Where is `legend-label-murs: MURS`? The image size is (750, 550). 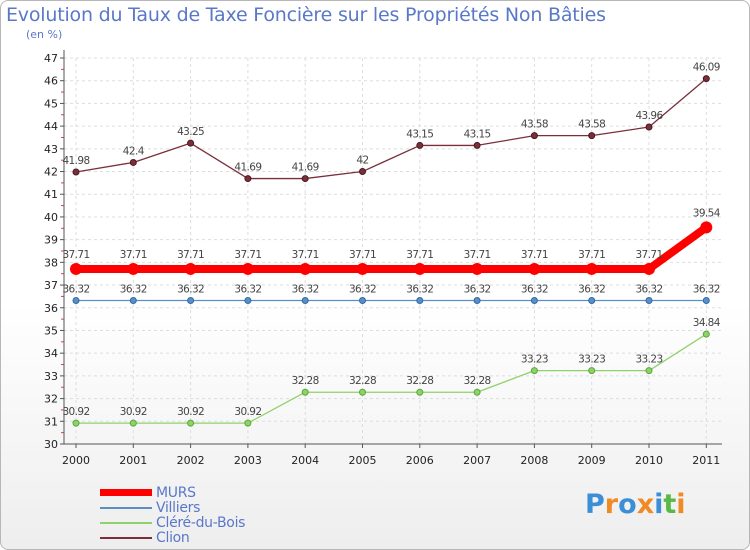 legend-label-murs: MURS is located at coordinates (176, 493).